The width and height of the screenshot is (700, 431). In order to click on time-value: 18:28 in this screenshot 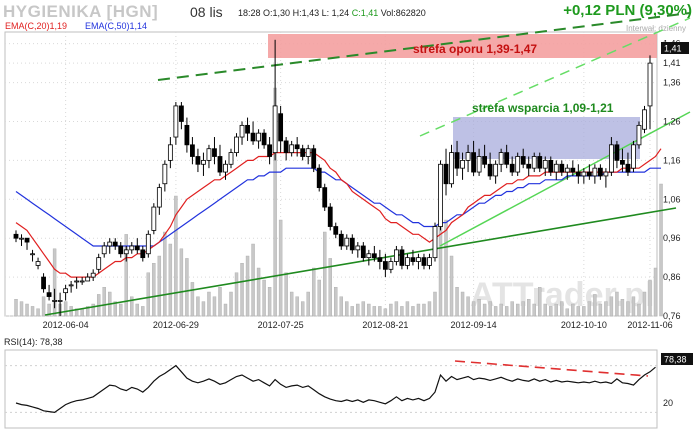, I will do `click(249, 13)`.